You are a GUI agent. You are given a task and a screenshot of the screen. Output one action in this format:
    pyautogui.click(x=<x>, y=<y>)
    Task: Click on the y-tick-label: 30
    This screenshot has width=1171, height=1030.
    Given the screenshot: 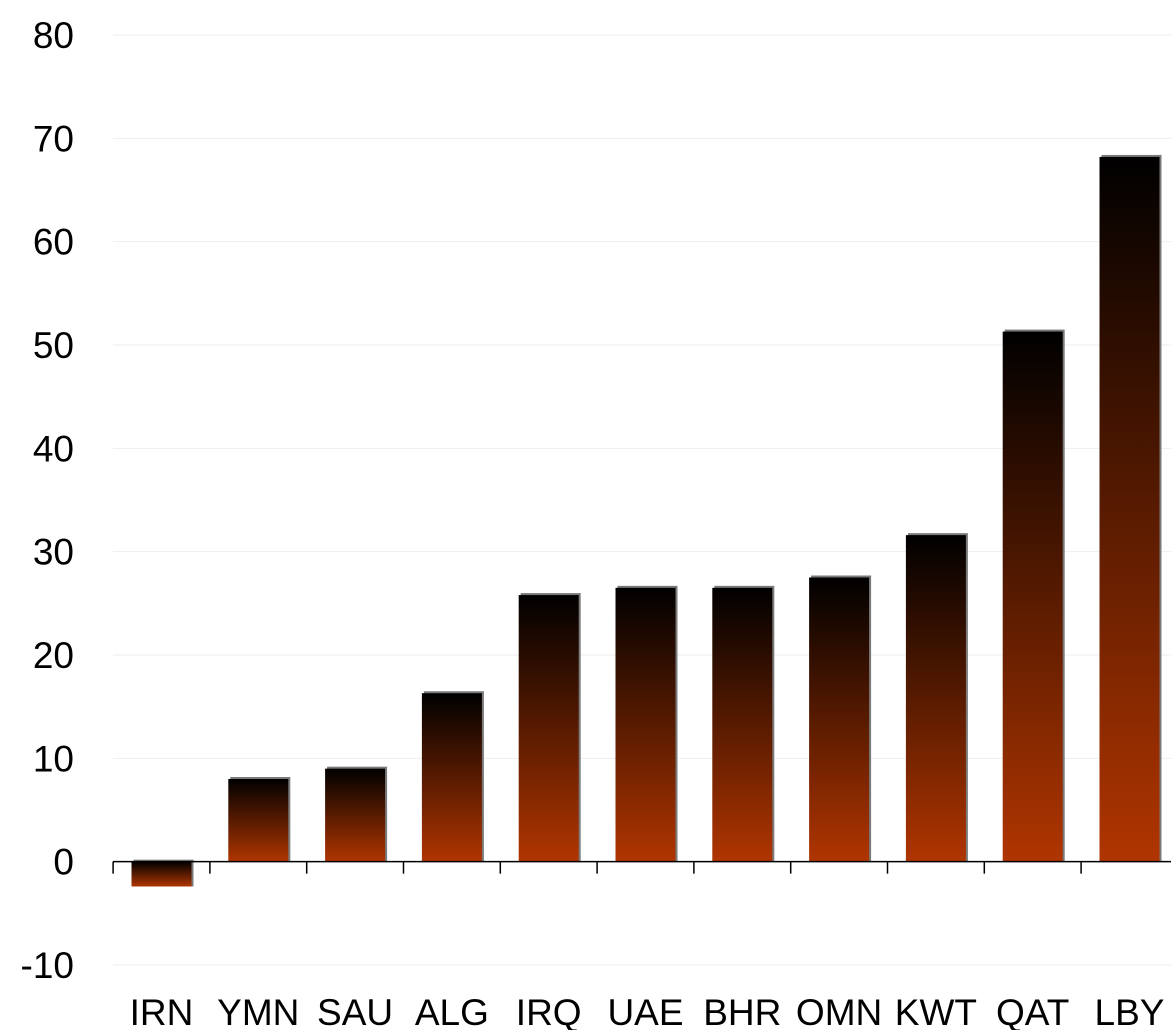 What is the action you would take?
    pyautogui.click(x=53, y=552)
    